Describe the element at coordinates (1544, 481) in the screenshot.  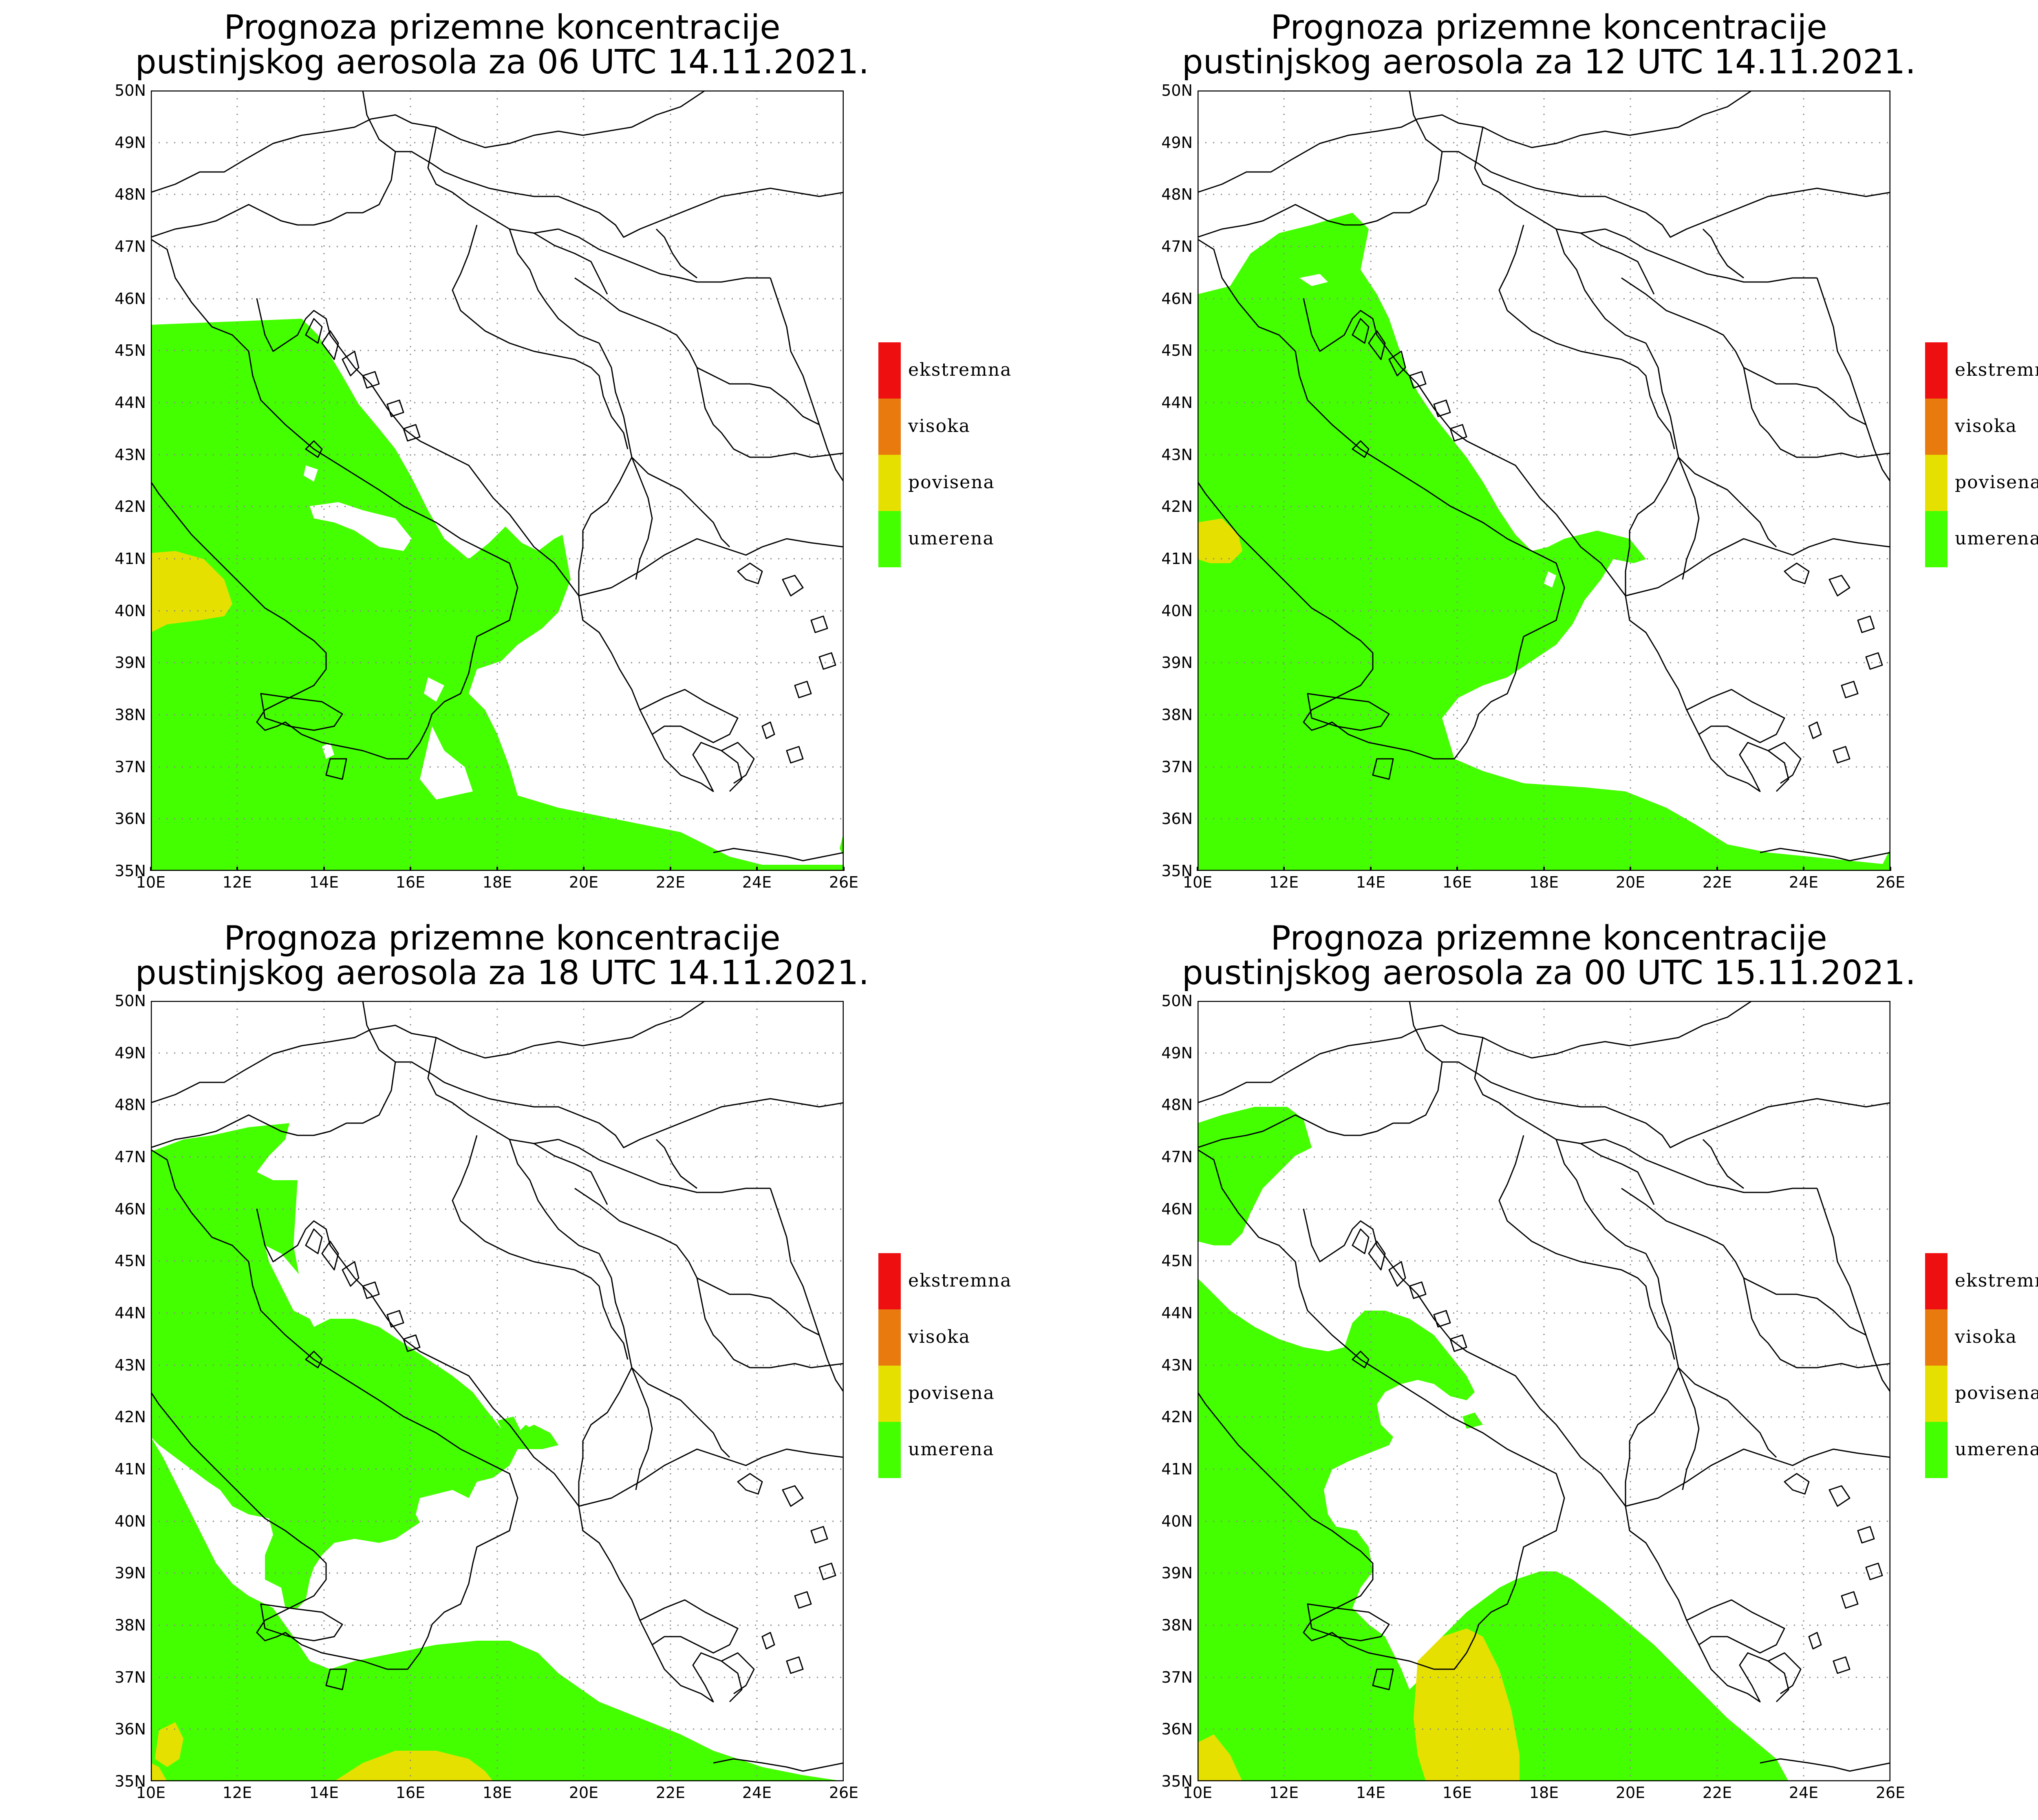
I see `map-12utc` at that location.